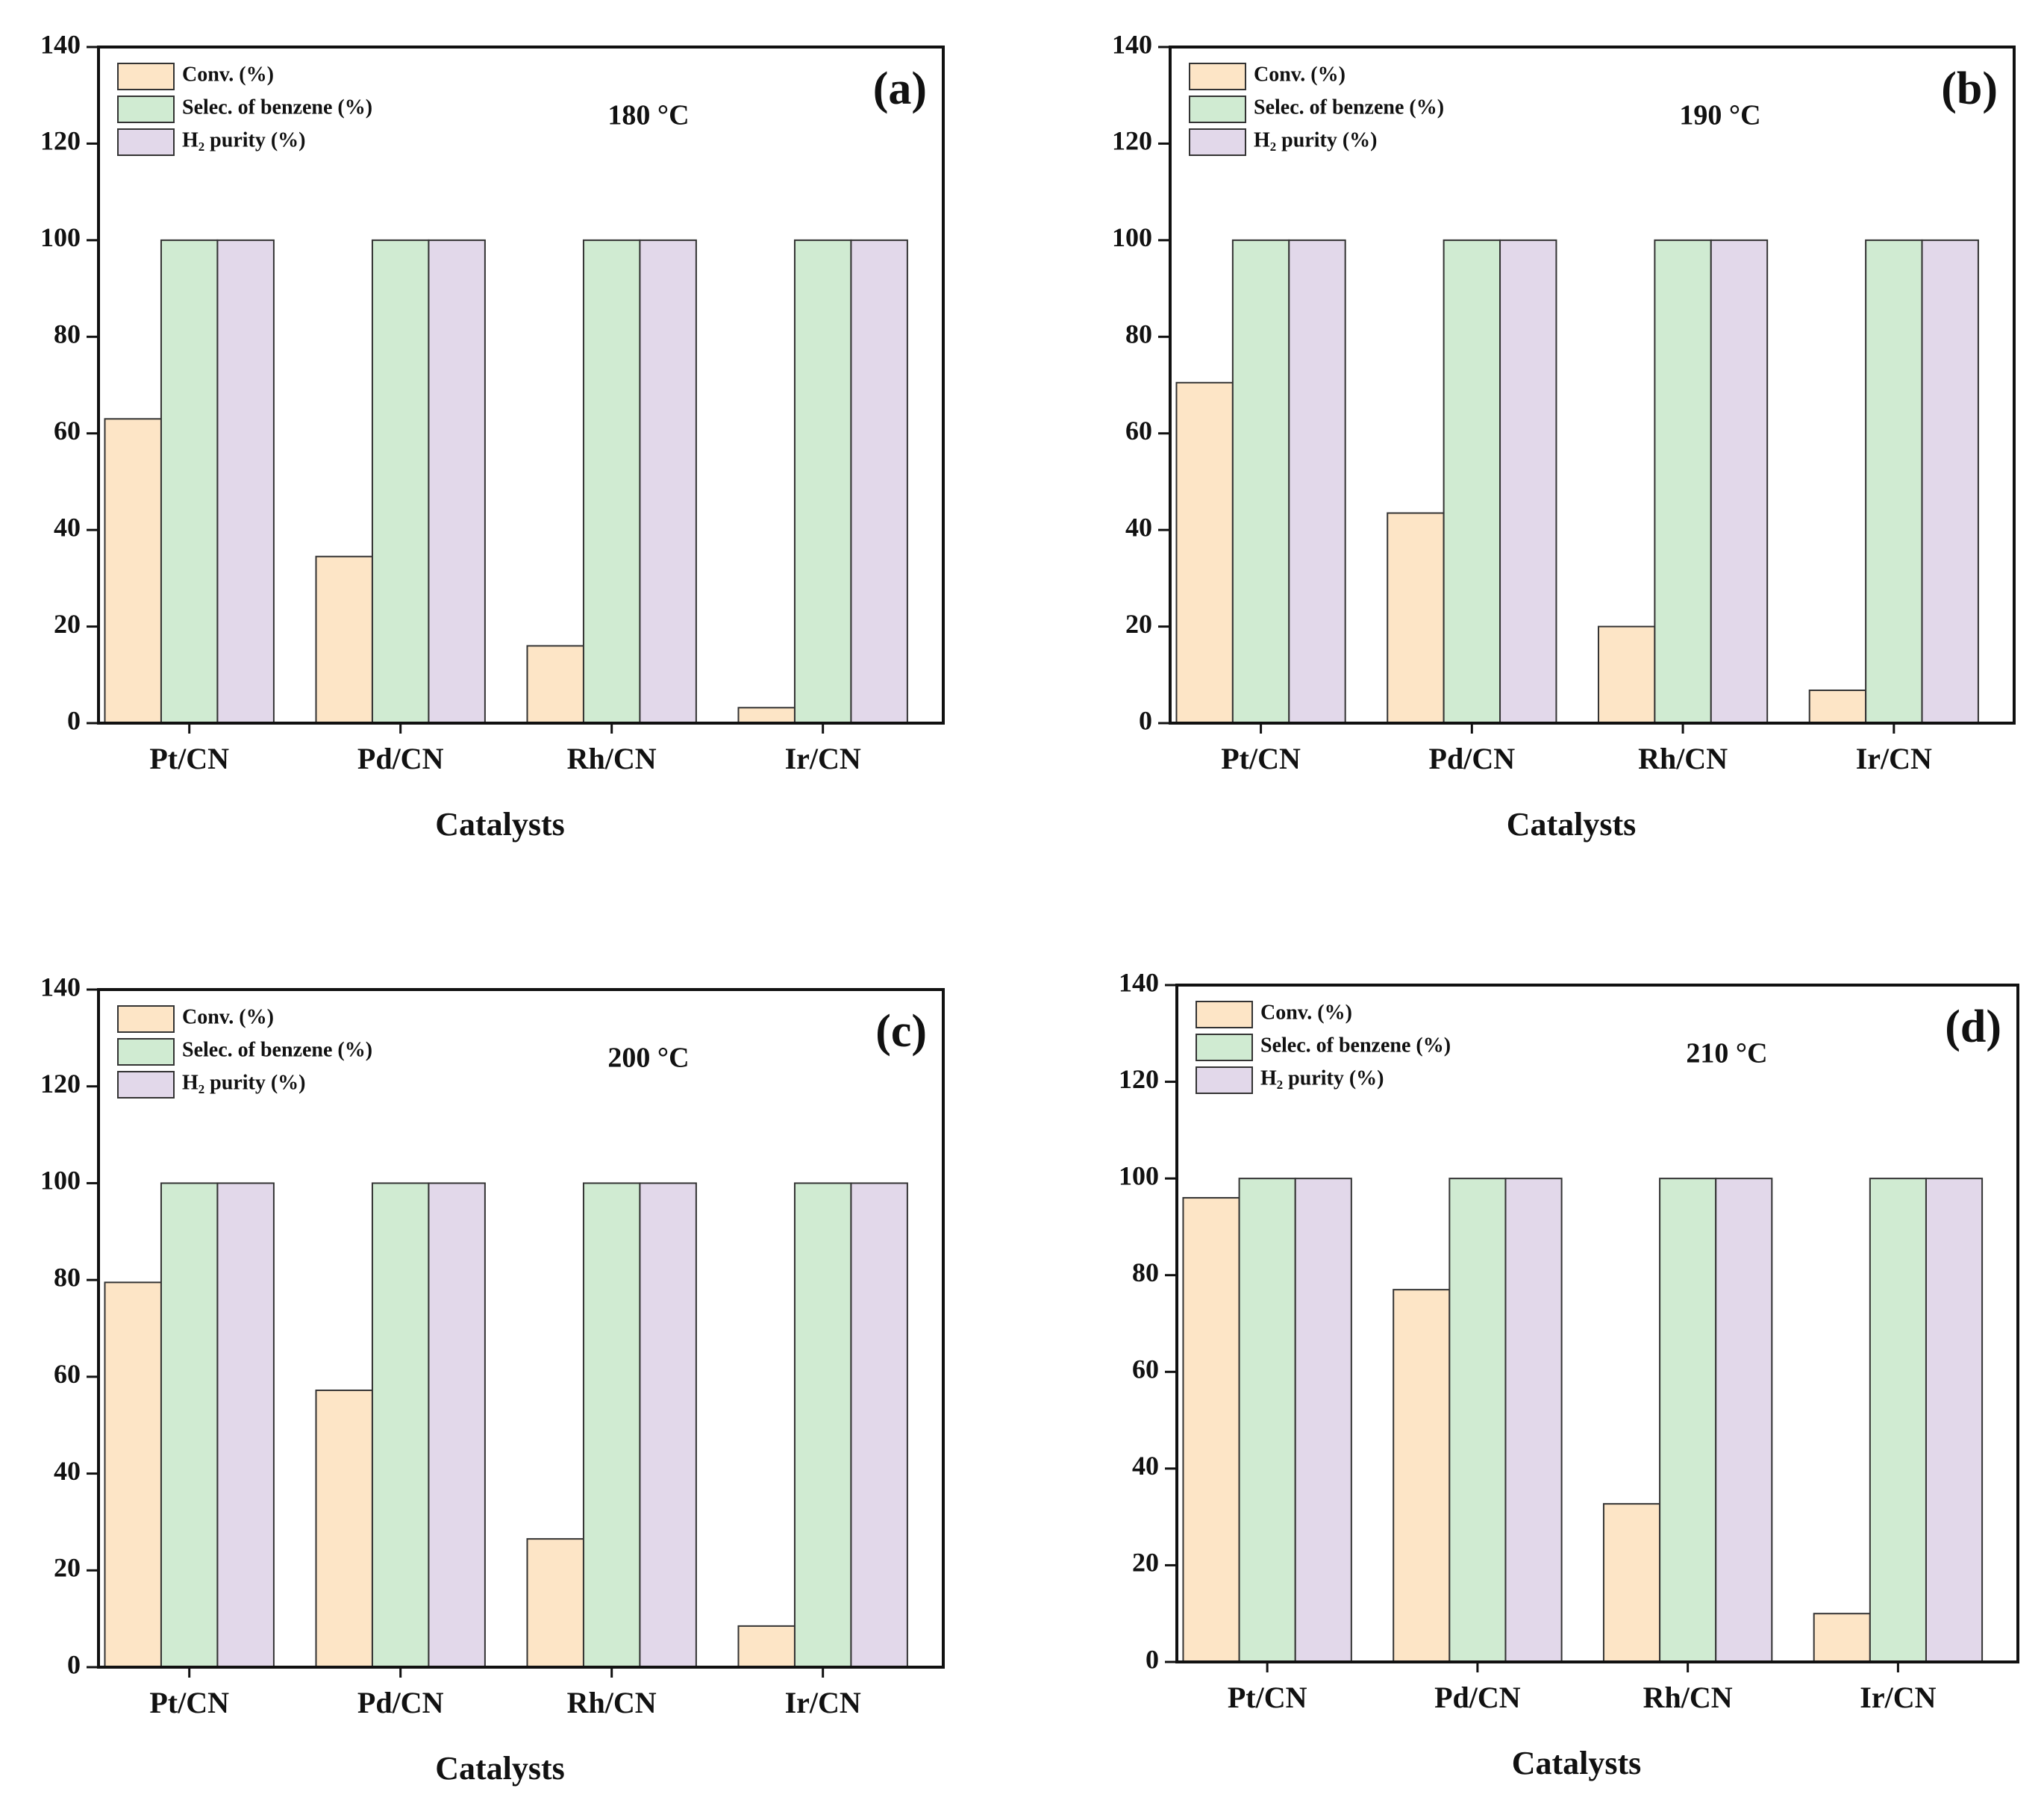 The height and width of the screenshot is (1803, 2044). Describe the element at coordinates (1973, 1027) in the screenshot. I see `panel-label: (d)` at that location.